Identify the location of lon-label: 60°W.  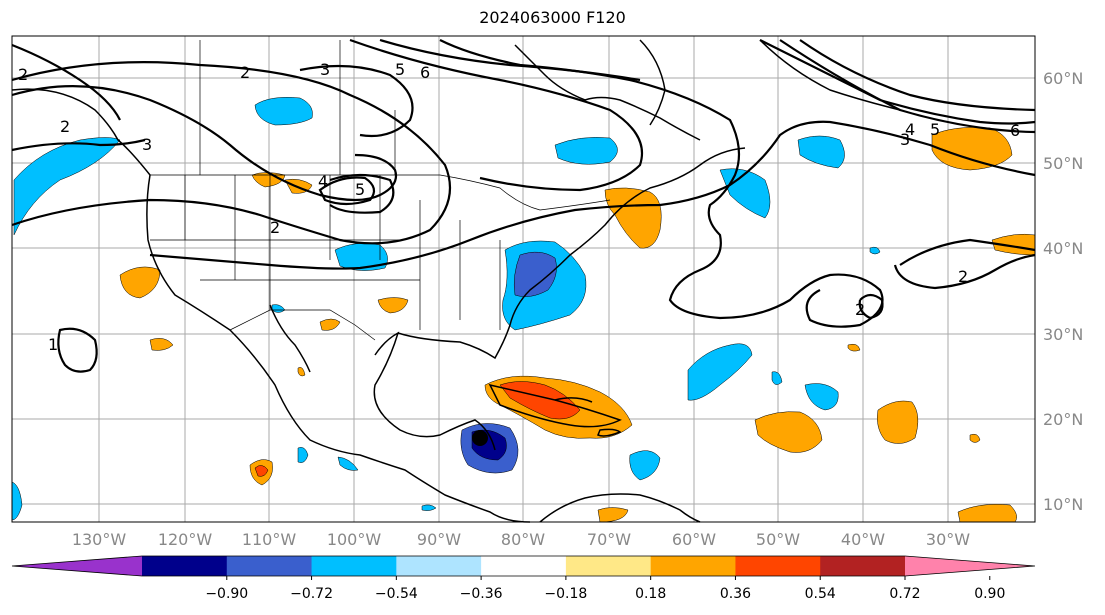
(694, 539).